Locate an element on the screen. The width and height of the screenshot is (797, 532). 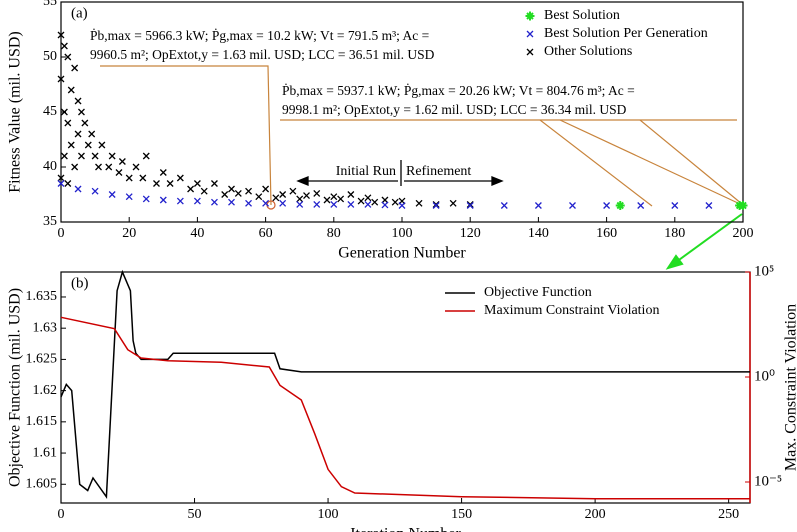
x-tick-label: 80 is located at coordinates (334, 233).